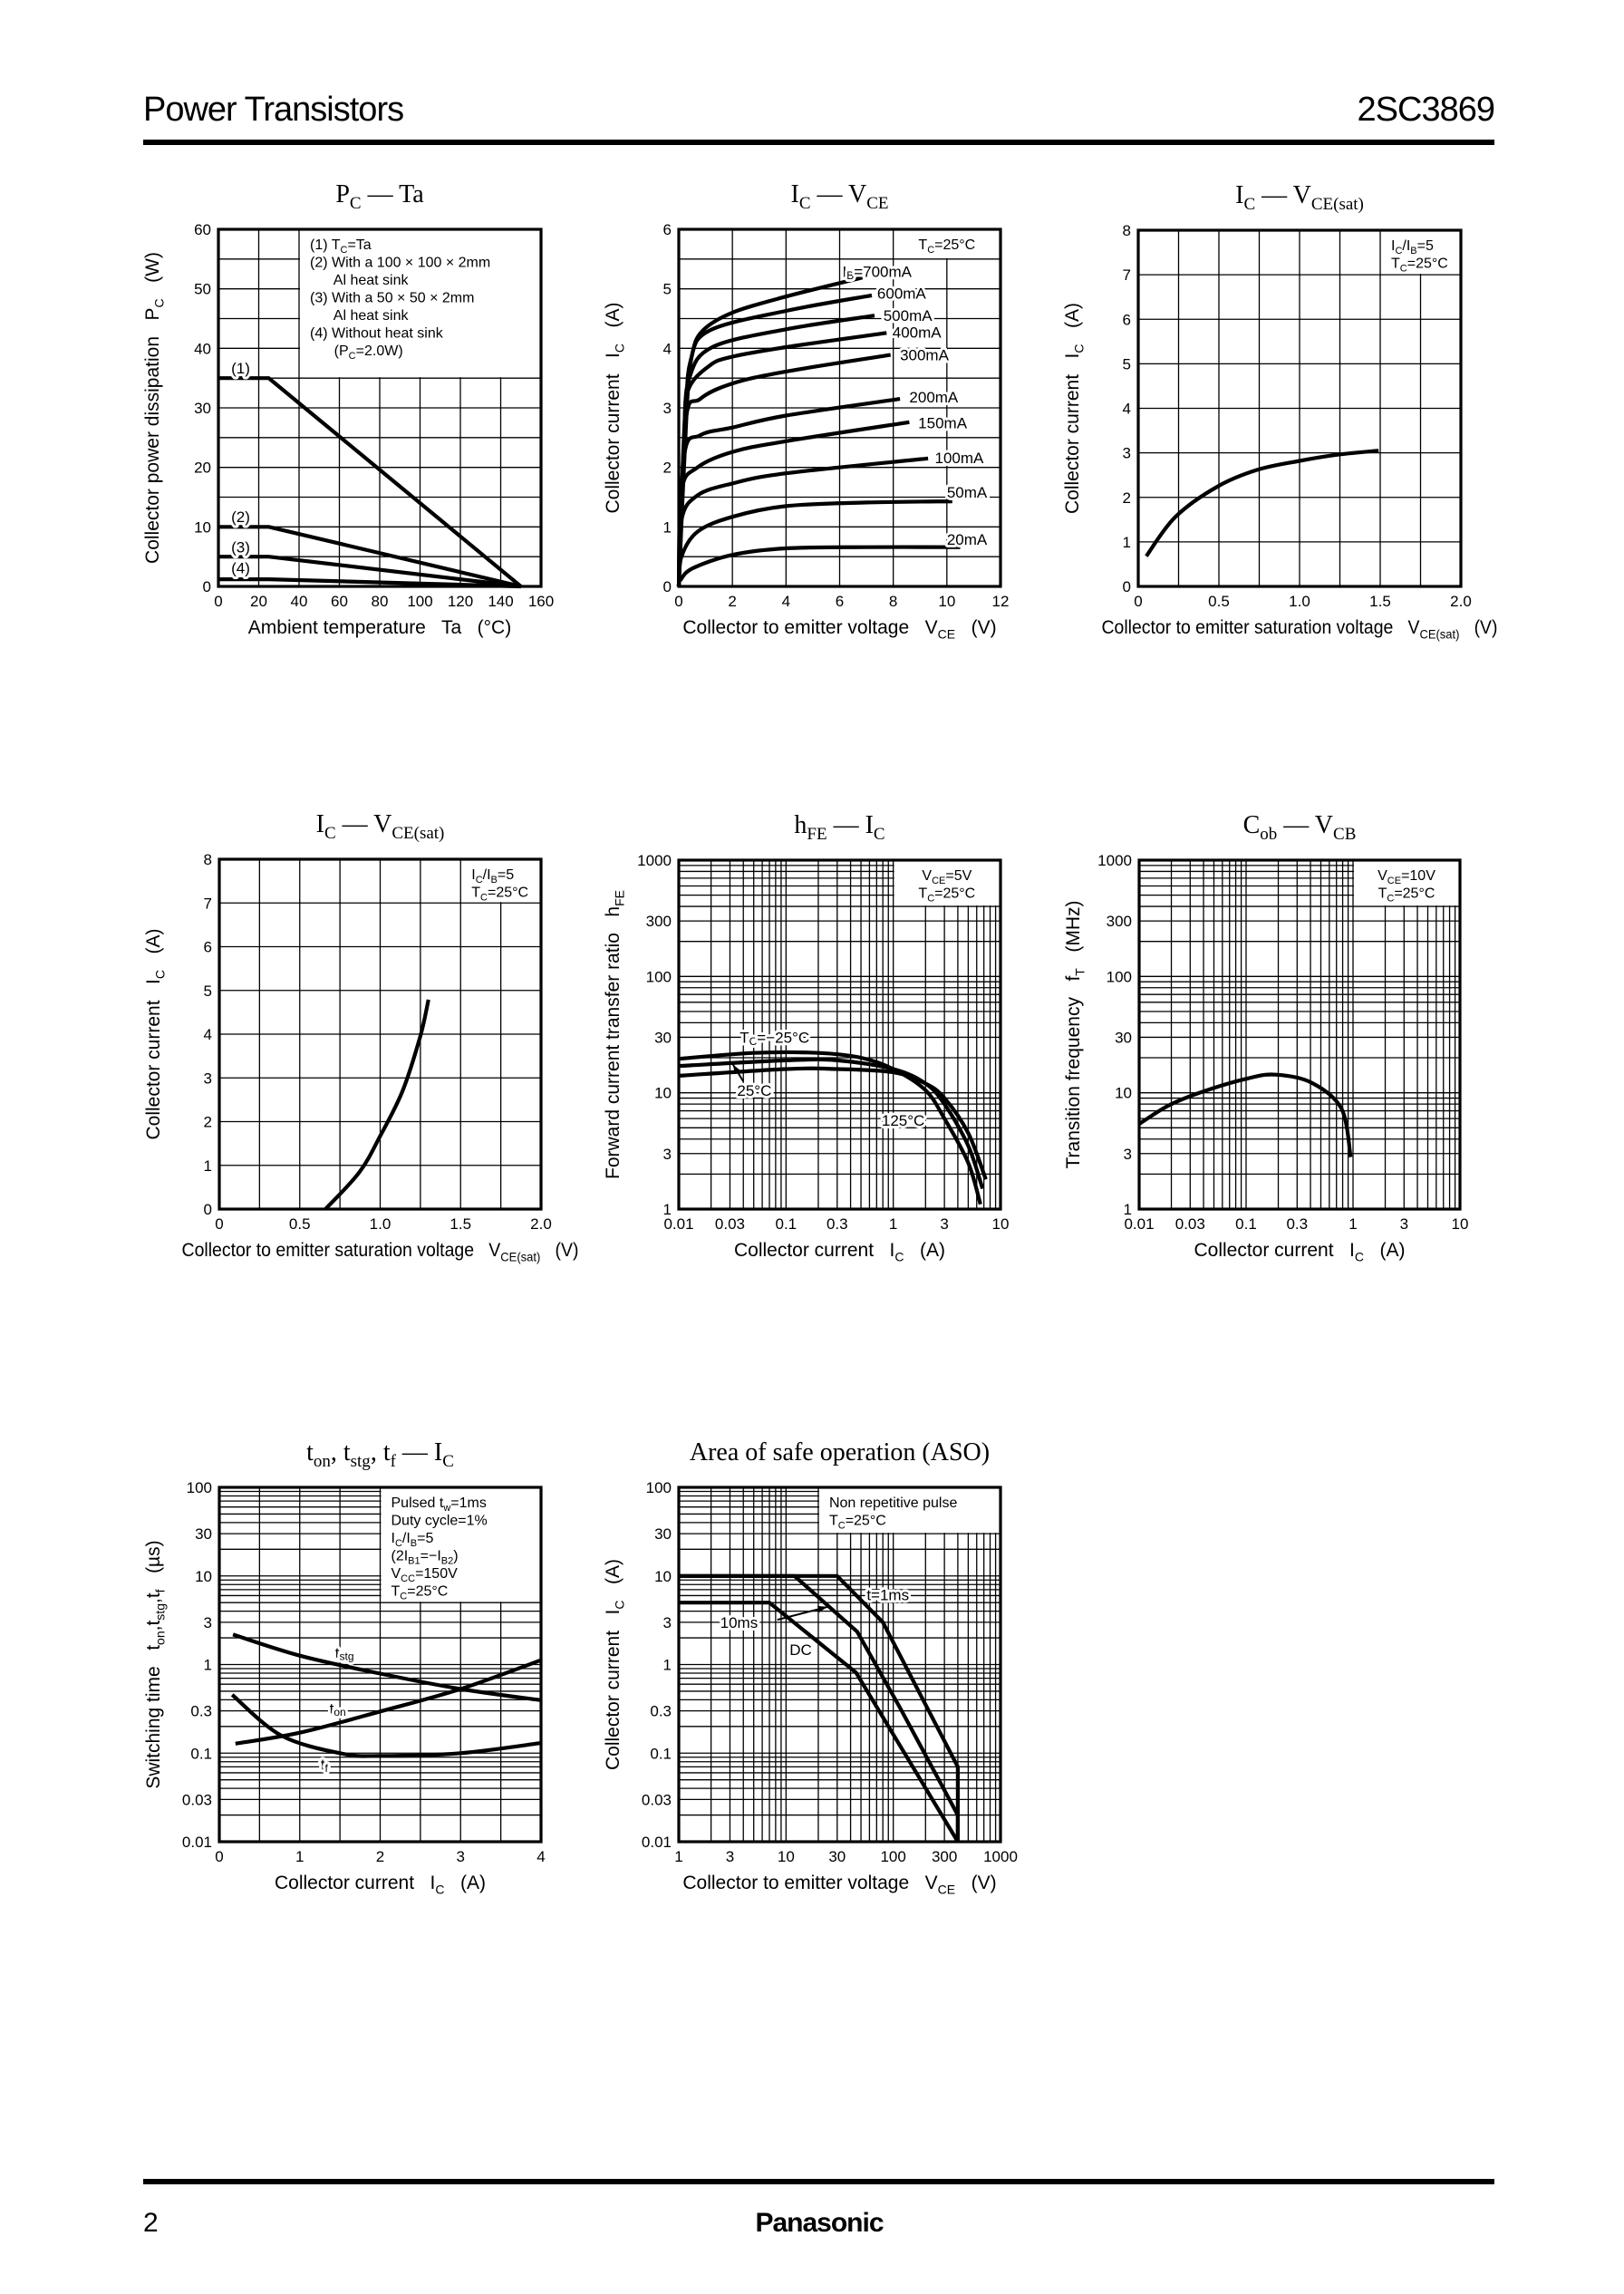  Describe the element at coordinates (492, 876) in the screenshot. I see `legend-line: IC/IB=5` at that location.